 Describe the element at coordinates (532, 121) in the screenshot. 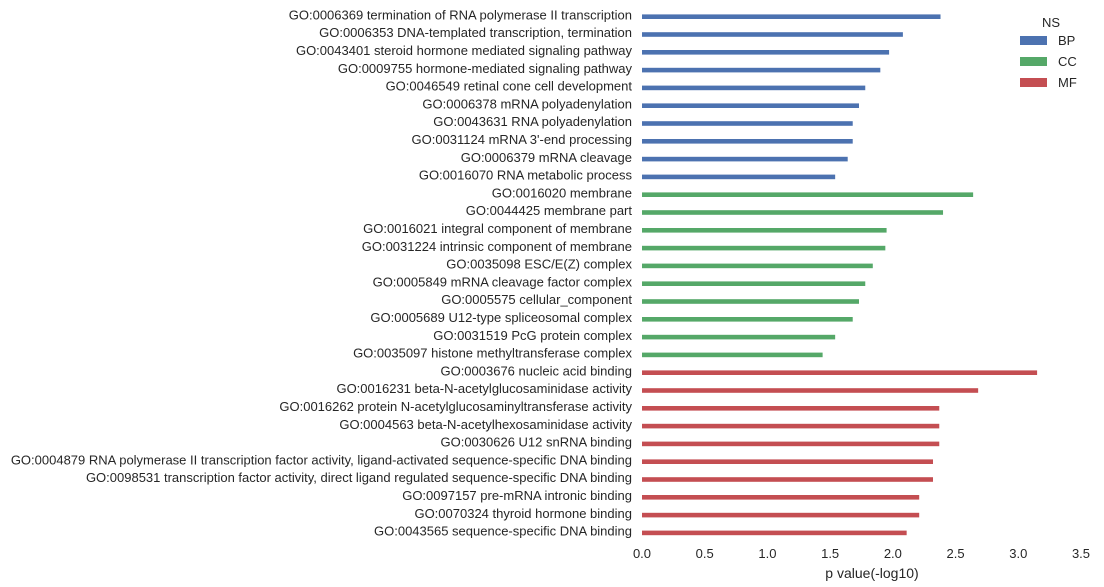

I see `category-label: GO:0043631 RNA polyadenylation` at that location.